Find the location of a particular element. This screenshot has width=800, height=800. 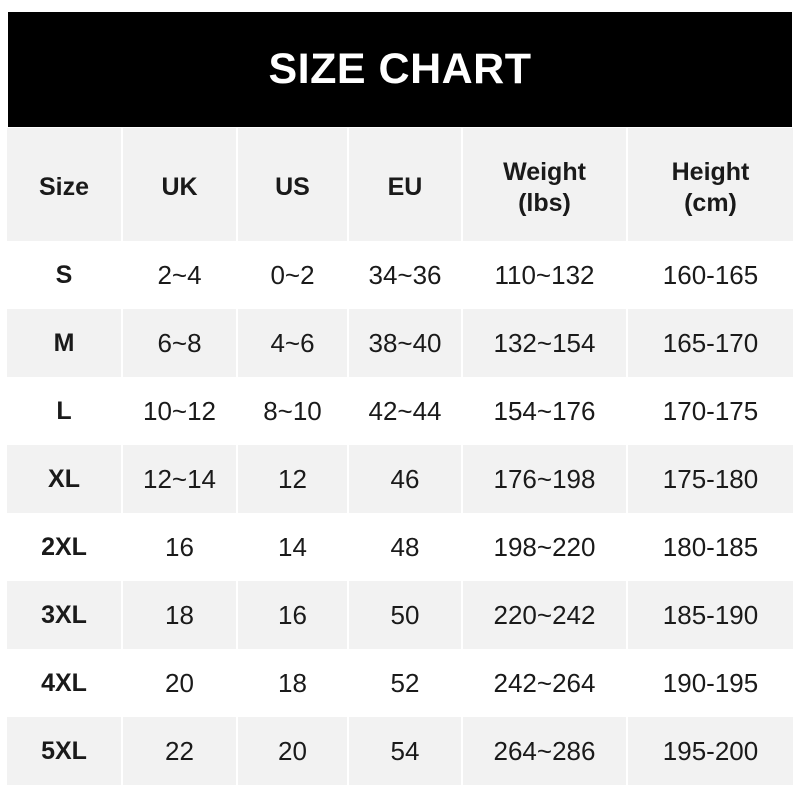

cell-us: 8~10 is located at coordinates (293, 411).